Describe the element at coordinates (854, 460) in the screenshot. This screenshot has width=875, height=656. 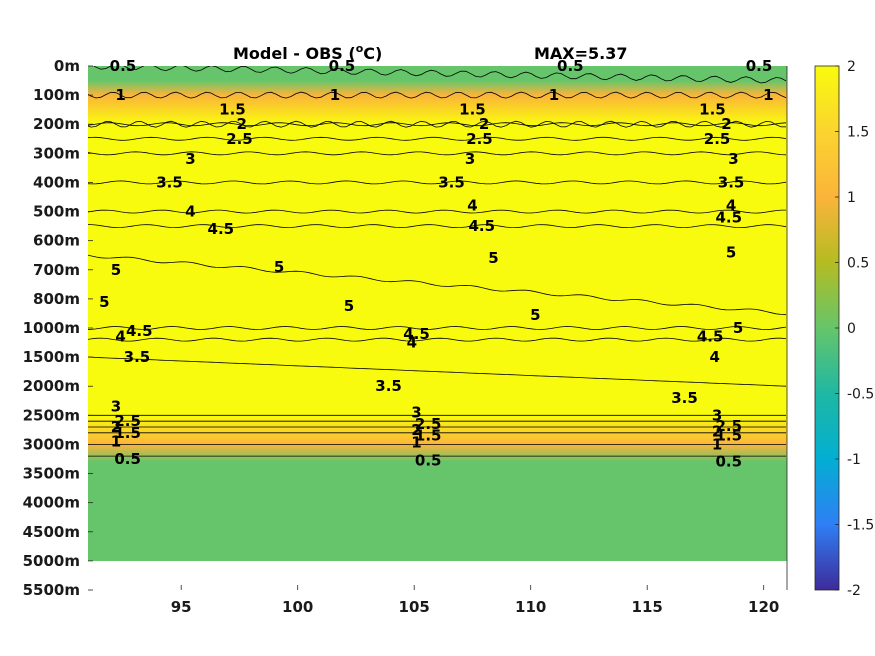
I see `colorbar-tick-label: -1` at that location.